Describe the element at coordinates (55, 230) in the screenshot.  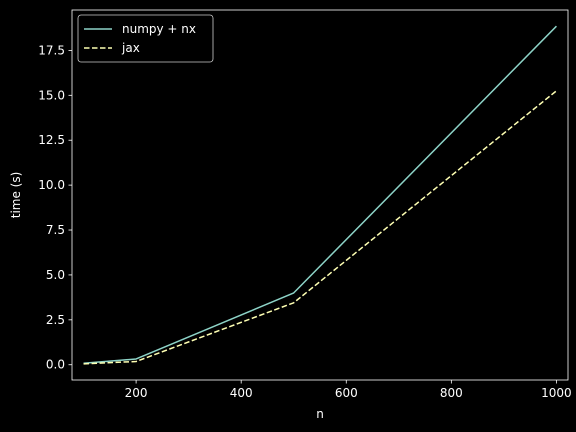
I see `y-tick-label: 7.5` at that location.